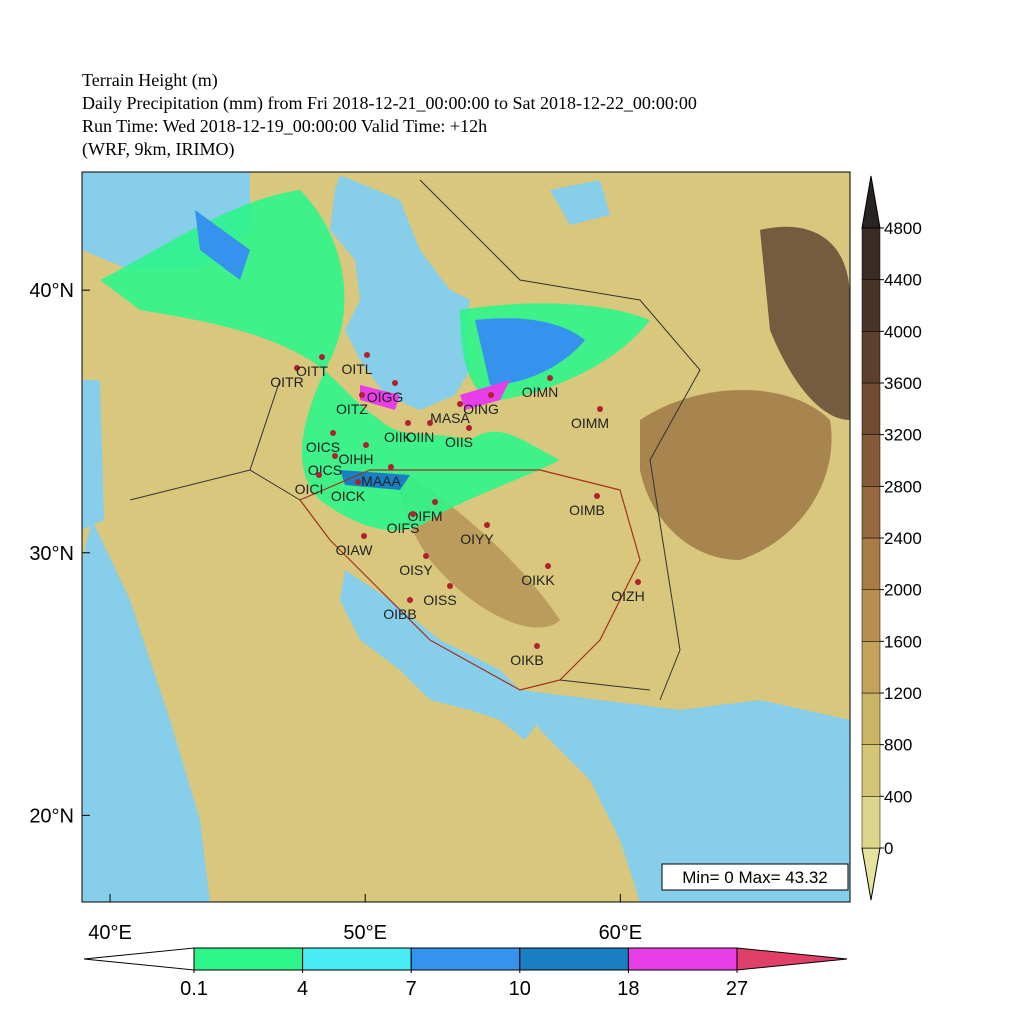 Image resolution: width=1024 pixels, height=1024 pixels. Describe the element at coordinates (481, 409) in the screenshot. I see `station-label: OING` at that location.